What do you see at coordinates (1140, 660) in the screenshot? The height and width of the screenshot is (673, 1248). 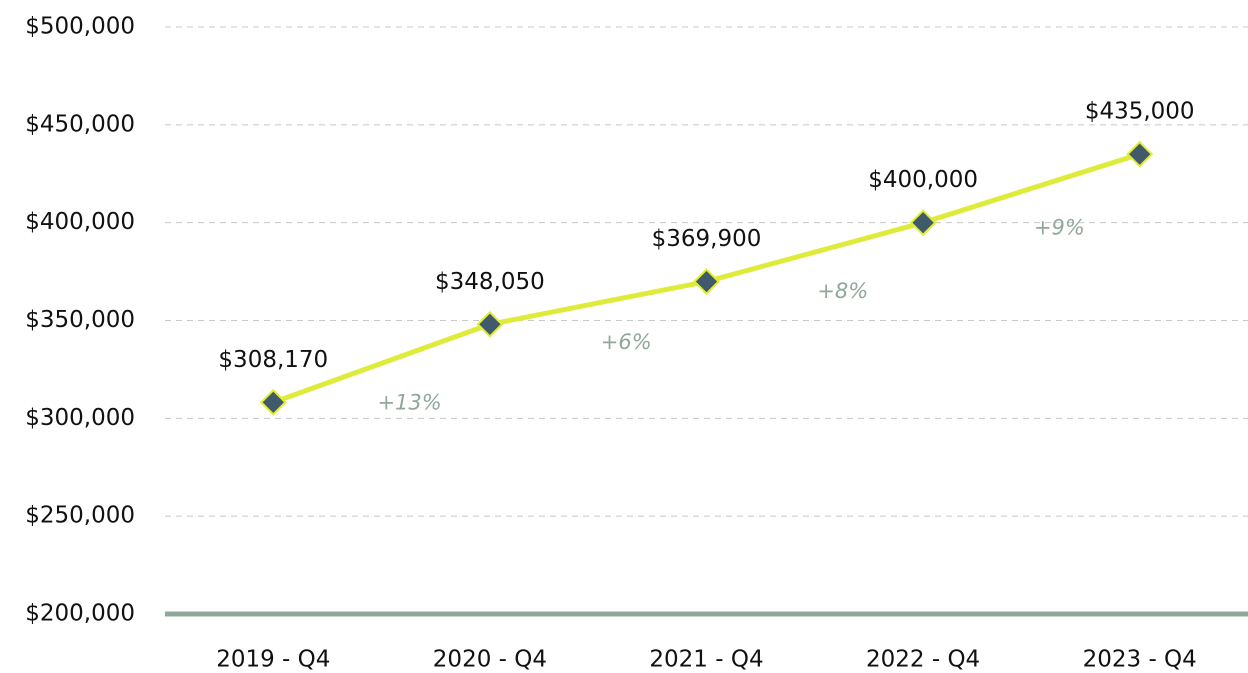 I see `x-tick-label: 2023 - Q4` at bounding box center [1140, 660].